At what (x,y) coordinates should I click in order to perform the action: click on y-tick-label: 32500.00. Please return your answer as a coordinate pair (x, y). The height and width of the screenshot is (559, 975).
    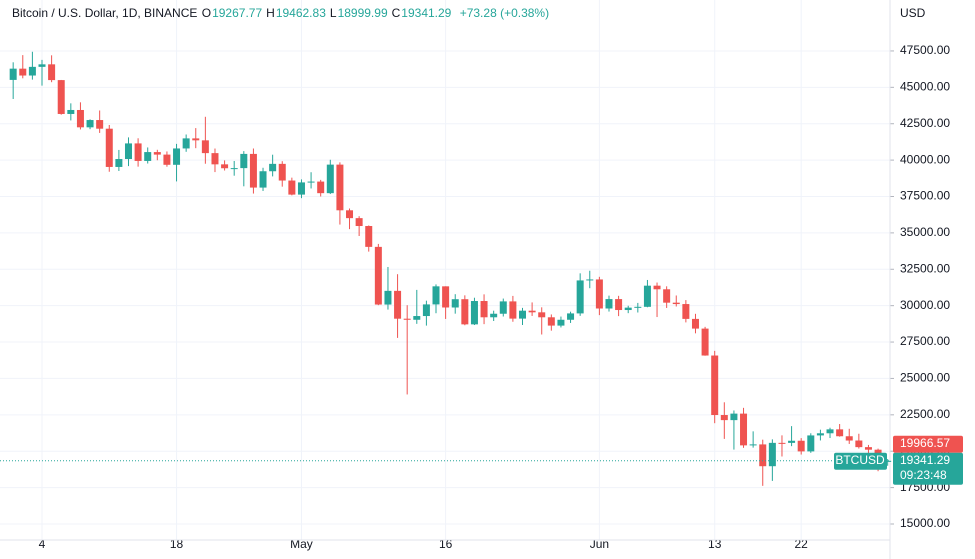
    Looking at the image, I should click on (925, 268).